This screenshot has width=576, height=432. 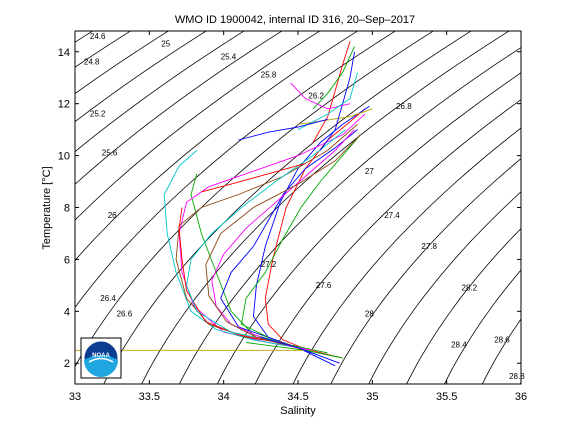 I want to click on density-contour-label: 27.4, so click(x=392, y=215).